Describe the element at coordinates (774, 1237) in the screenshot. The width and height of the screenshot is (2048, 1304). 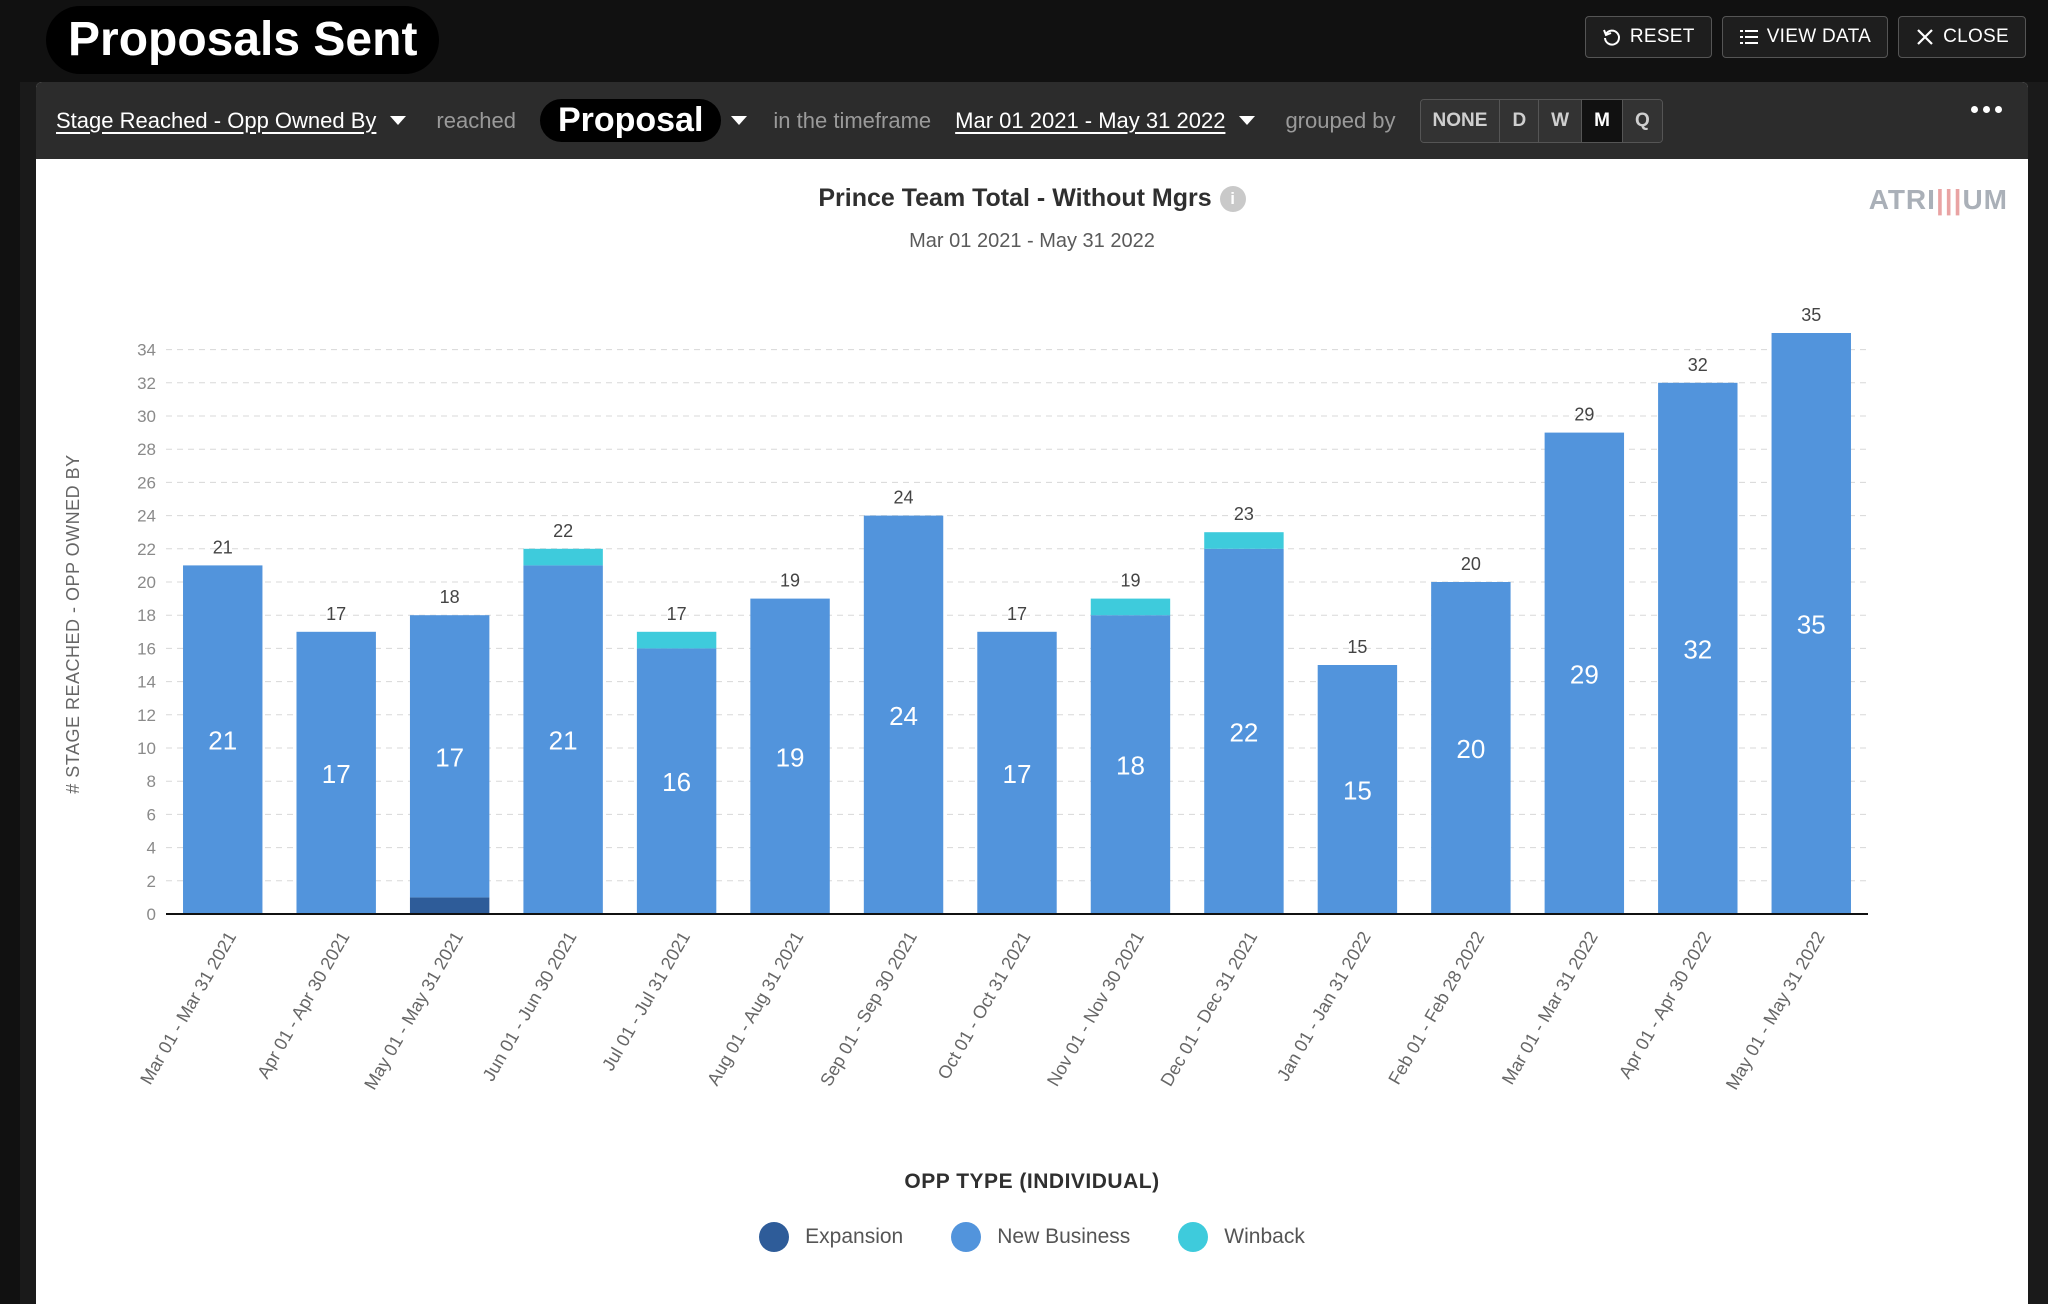
I see `legend-dot-expansion` at that location.